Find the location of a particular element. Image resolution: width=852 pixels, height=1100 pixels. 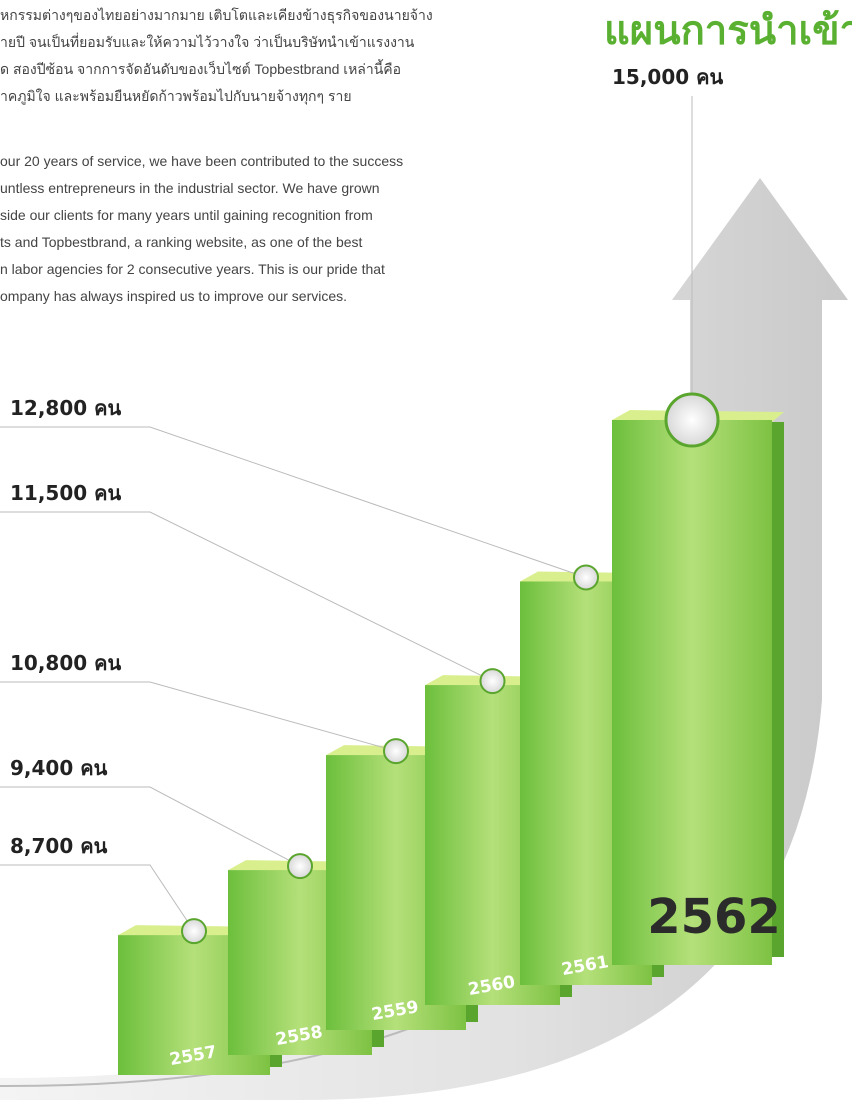

value-label: 10,800 คน is located at coordinates (66, 663).